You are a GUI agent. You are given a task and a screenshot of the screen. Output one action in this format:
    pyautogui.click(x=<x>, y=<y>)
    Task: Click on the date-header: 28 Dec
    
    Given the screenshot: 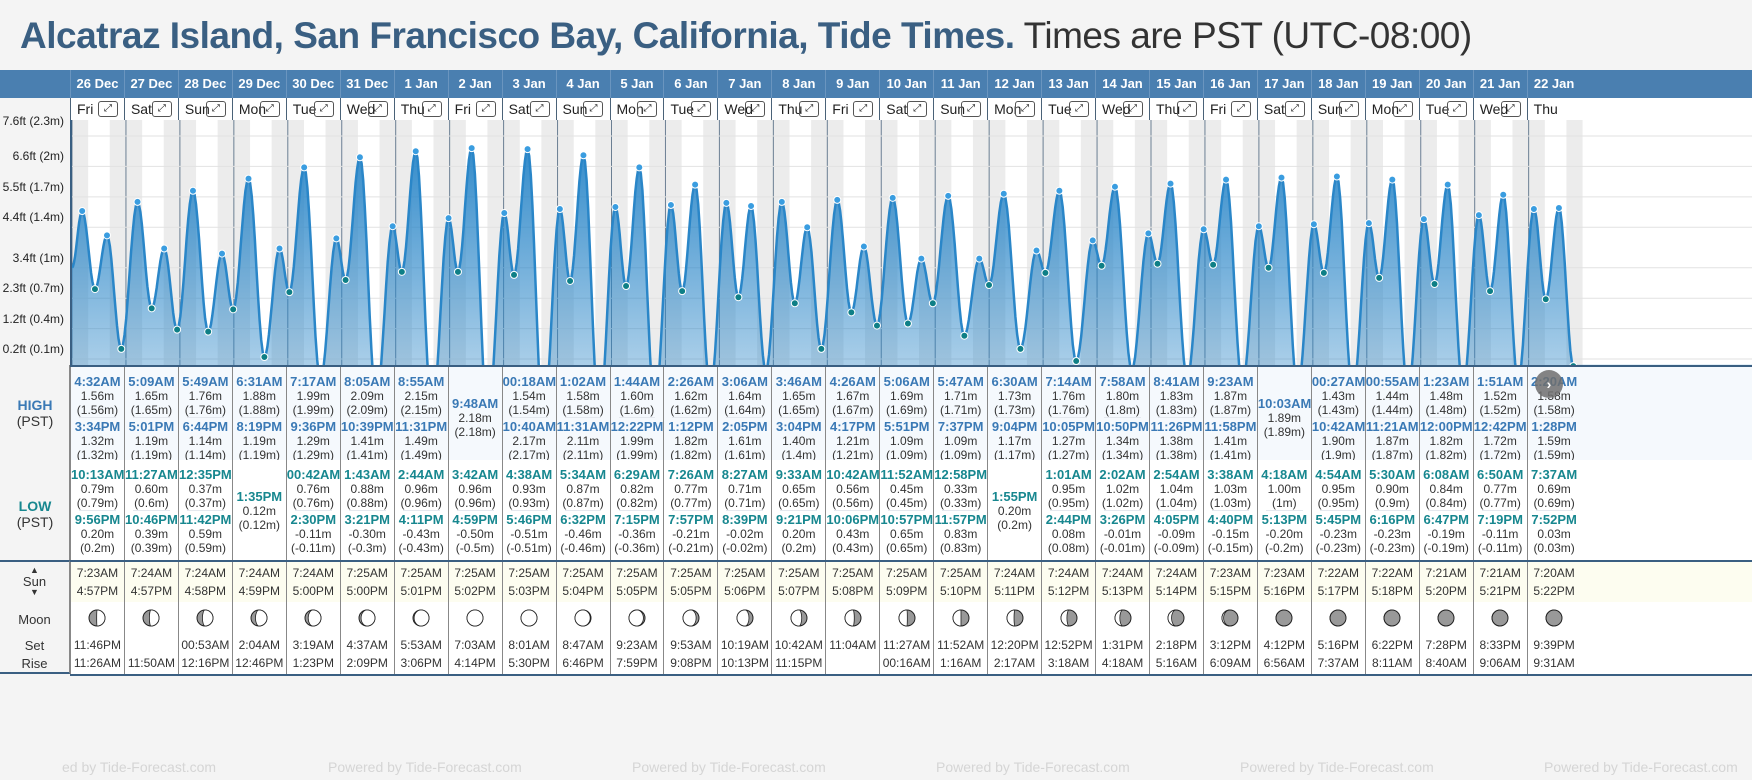 What is the action you would take?
    pyautogui.click(x=204, y=84)
    